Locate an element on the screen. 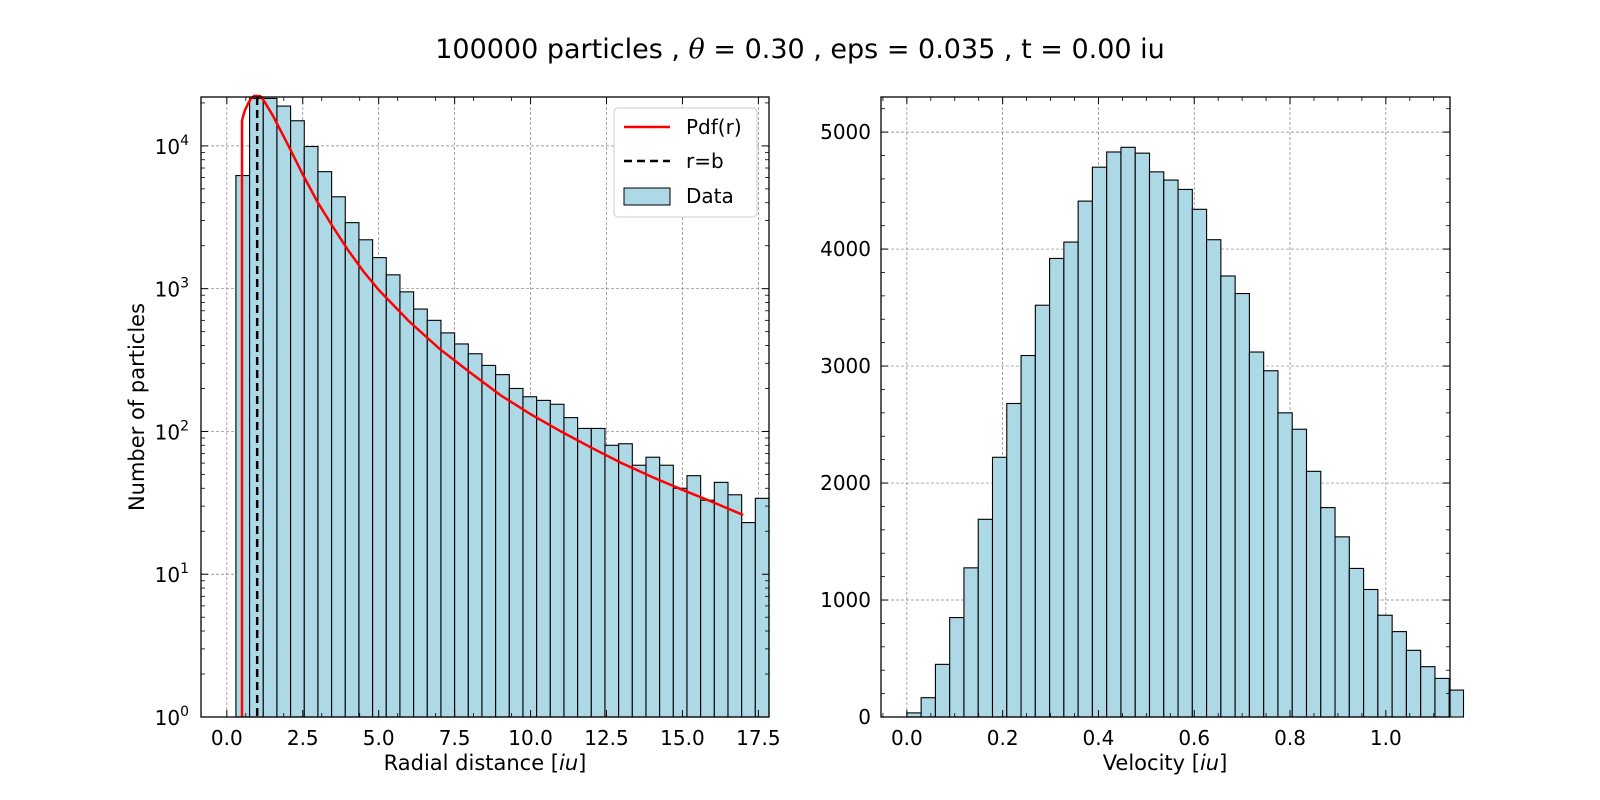  radial-x-tick-labels: 0.0 2.5 5.0 7.5 10.0 12.5 15.0 17.5 is located at coordinates (496, 738).